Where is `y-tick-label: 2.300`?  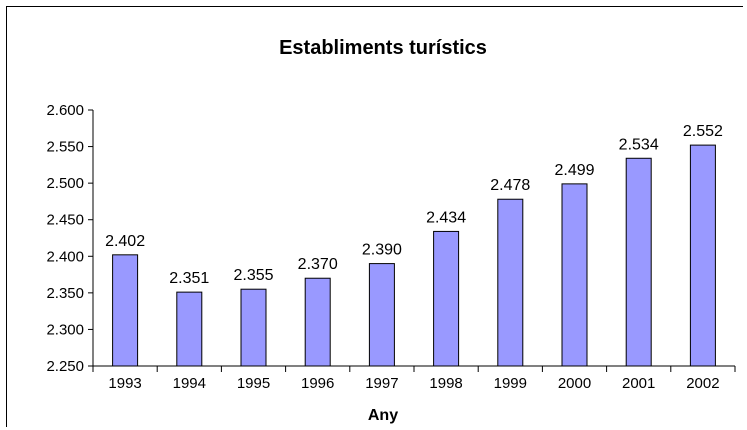
y-tick-label: 2.300 is located at coordinates (65, 329).